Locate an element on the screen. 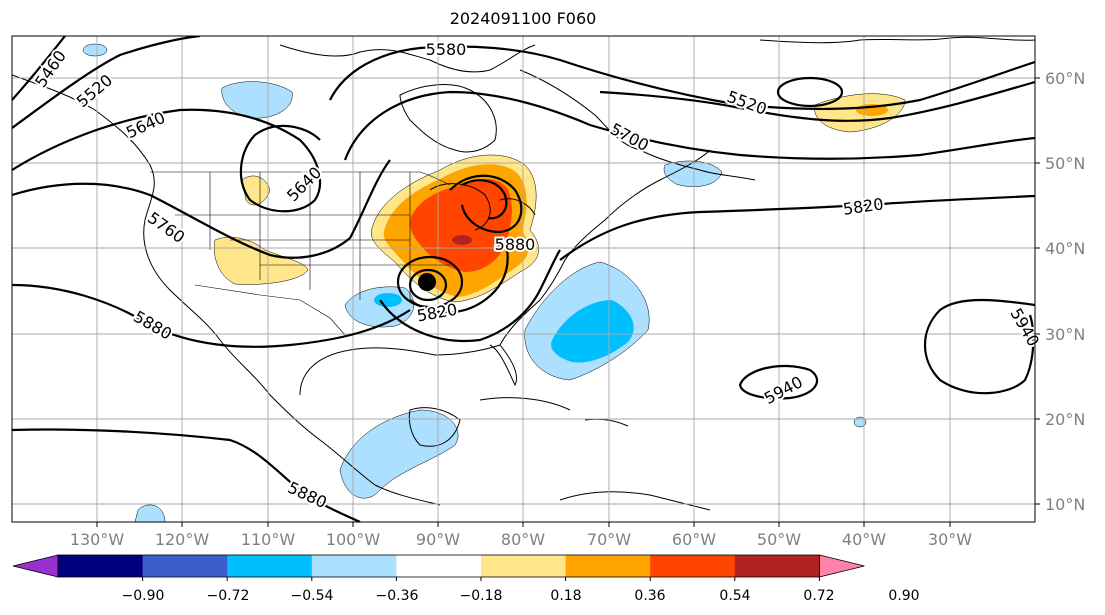 The image size is (1105, 615). lon-label: 90°W is located at coordinates (438, 539).